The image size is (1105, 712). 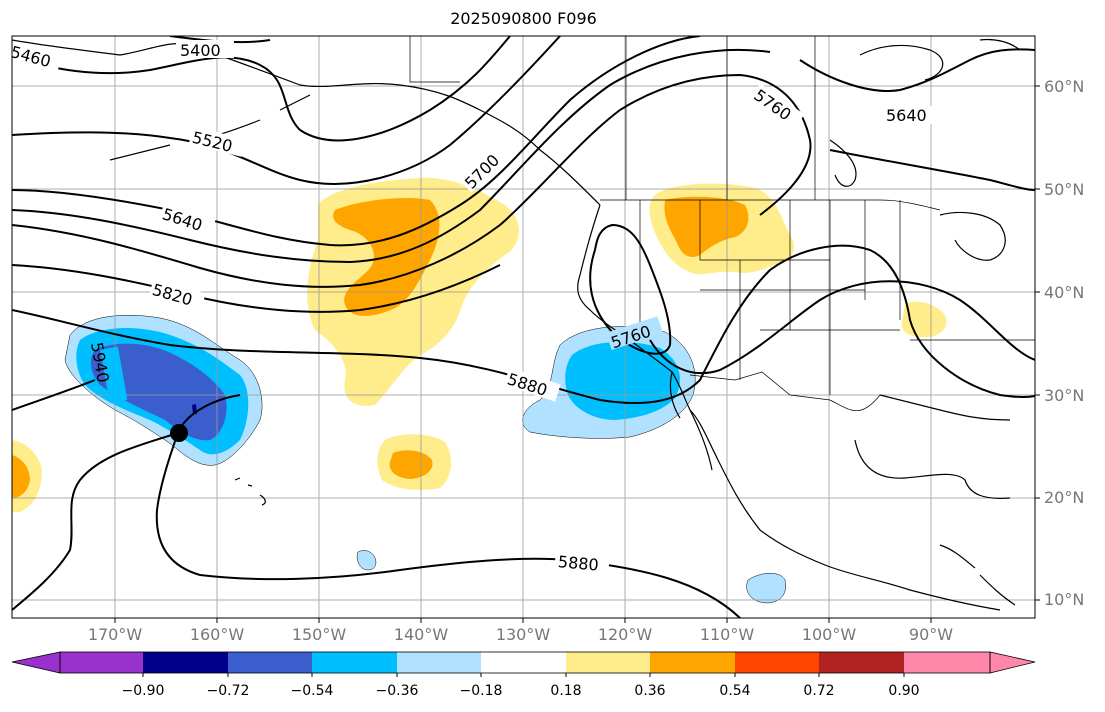 I want to click on lat-label-60n: 60°N, so click(x=1064, y=86).